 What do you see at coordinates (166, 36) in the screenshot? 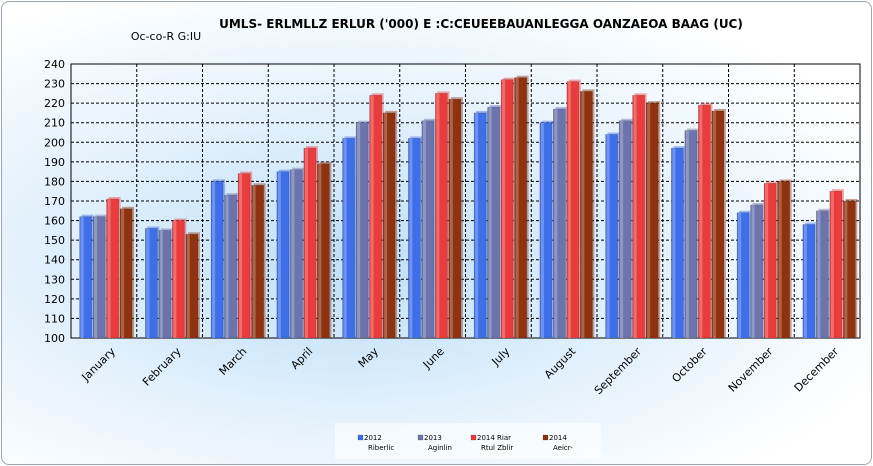
I see `chart-subtitle: Oc-co-R G:IU` at bounding box center [166, 36].